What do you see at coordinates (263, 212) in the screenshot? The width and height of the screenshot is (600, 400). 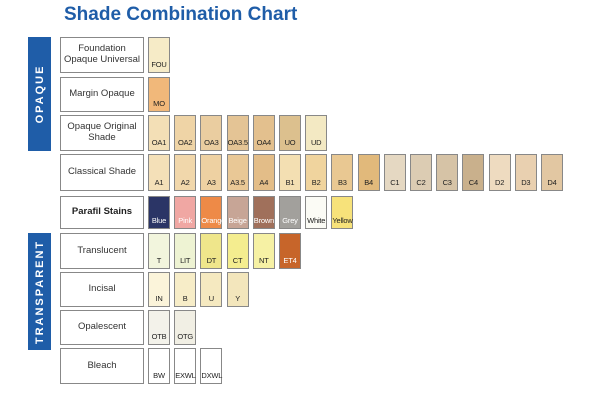 I see `shade-swatch: Brown` at bounding box center [263, 212].